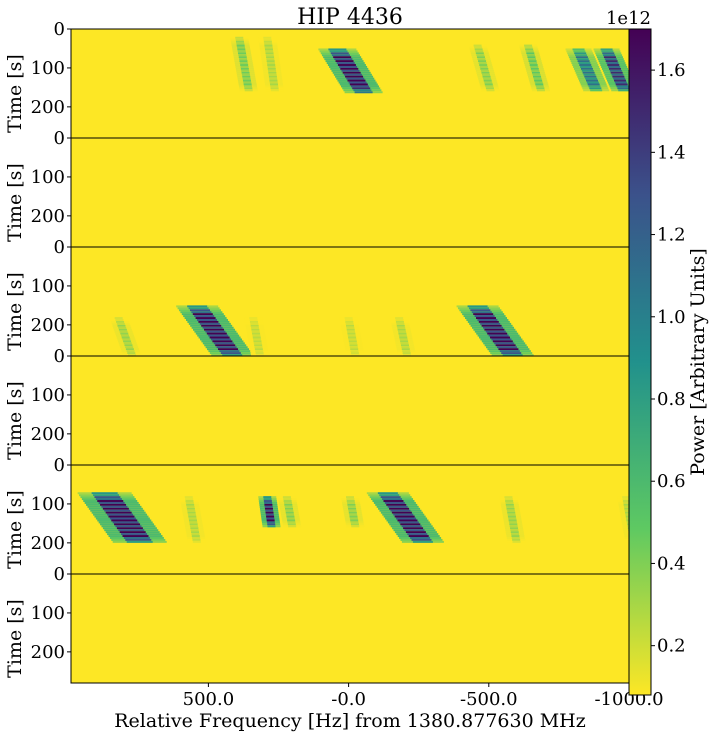 The width and height of the screenshot is (715, 736). What do you see at coordinates (671, 399) in the screenshot?
I see `colorbar-tick-label: 0.8` at bounding box center [671, 399].